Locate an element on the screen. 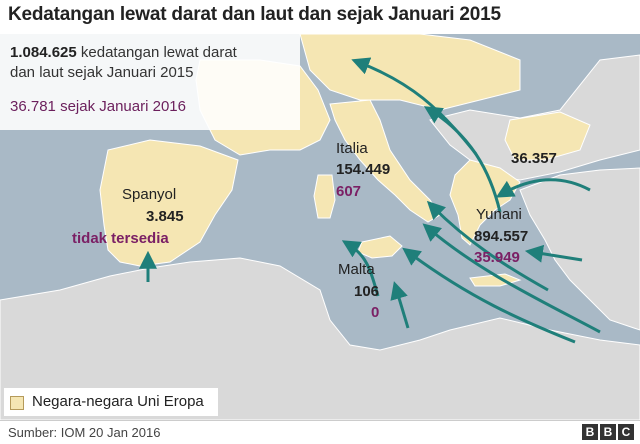  bbc-logo-letter: C is located at coordinates (626, 432).